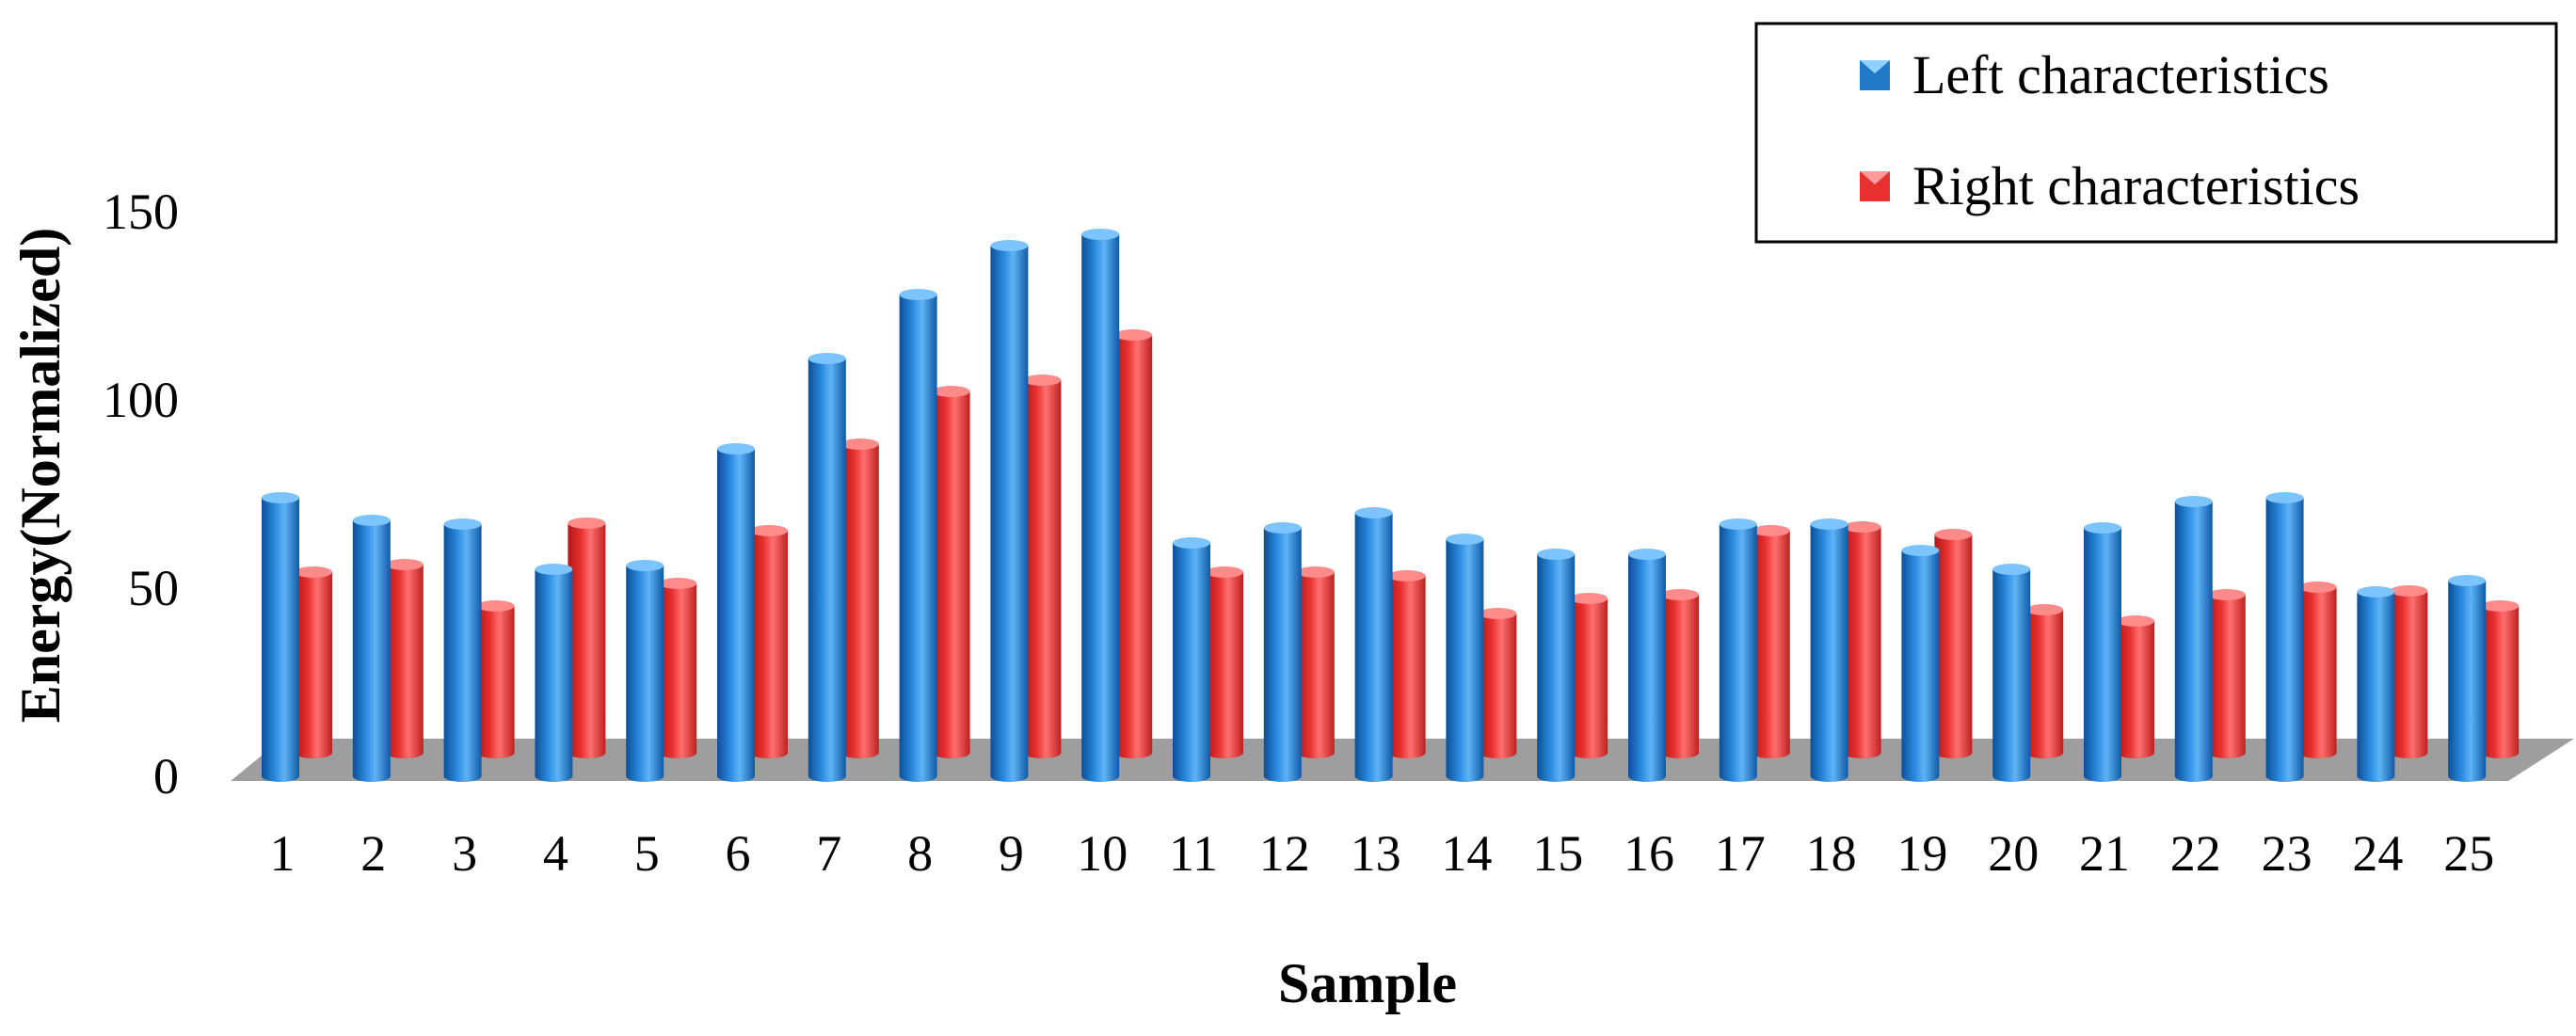 The height and width of the screenshot is (1036, 2576). Describe the element at coordinates (1557, 854) in the screenshot. I see `x-tick-label-15: 15` at that location.